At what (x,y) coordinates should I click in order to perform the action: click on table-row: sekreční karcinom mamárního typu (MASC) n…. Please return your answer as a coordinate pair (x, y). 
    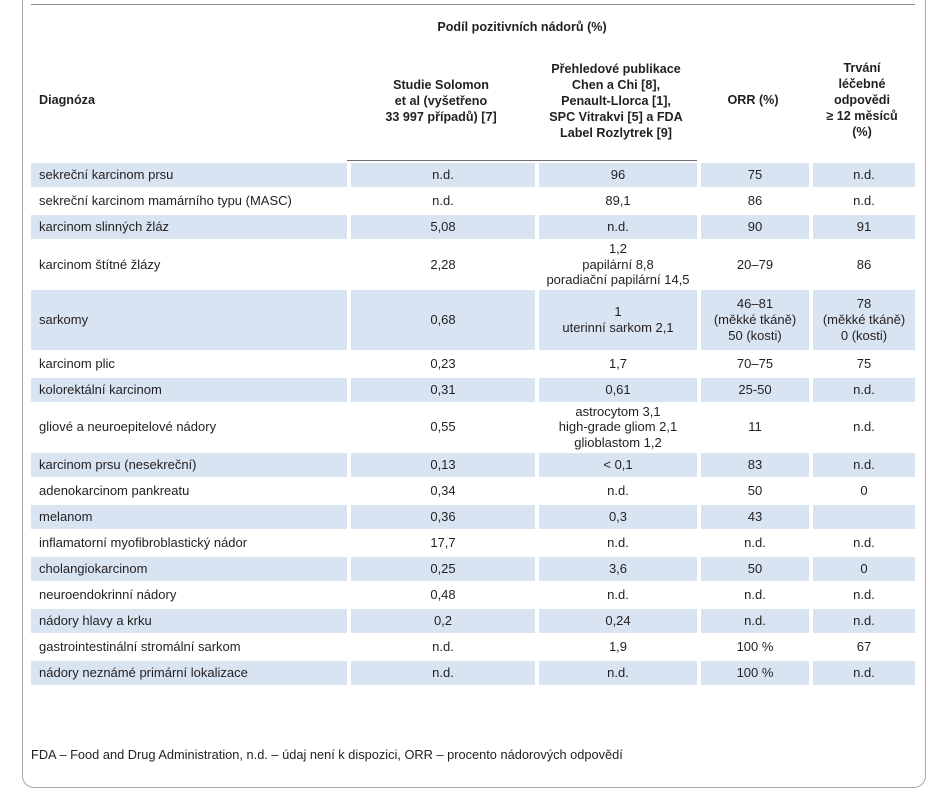
    Looking at the image, I should click on (473, 200).